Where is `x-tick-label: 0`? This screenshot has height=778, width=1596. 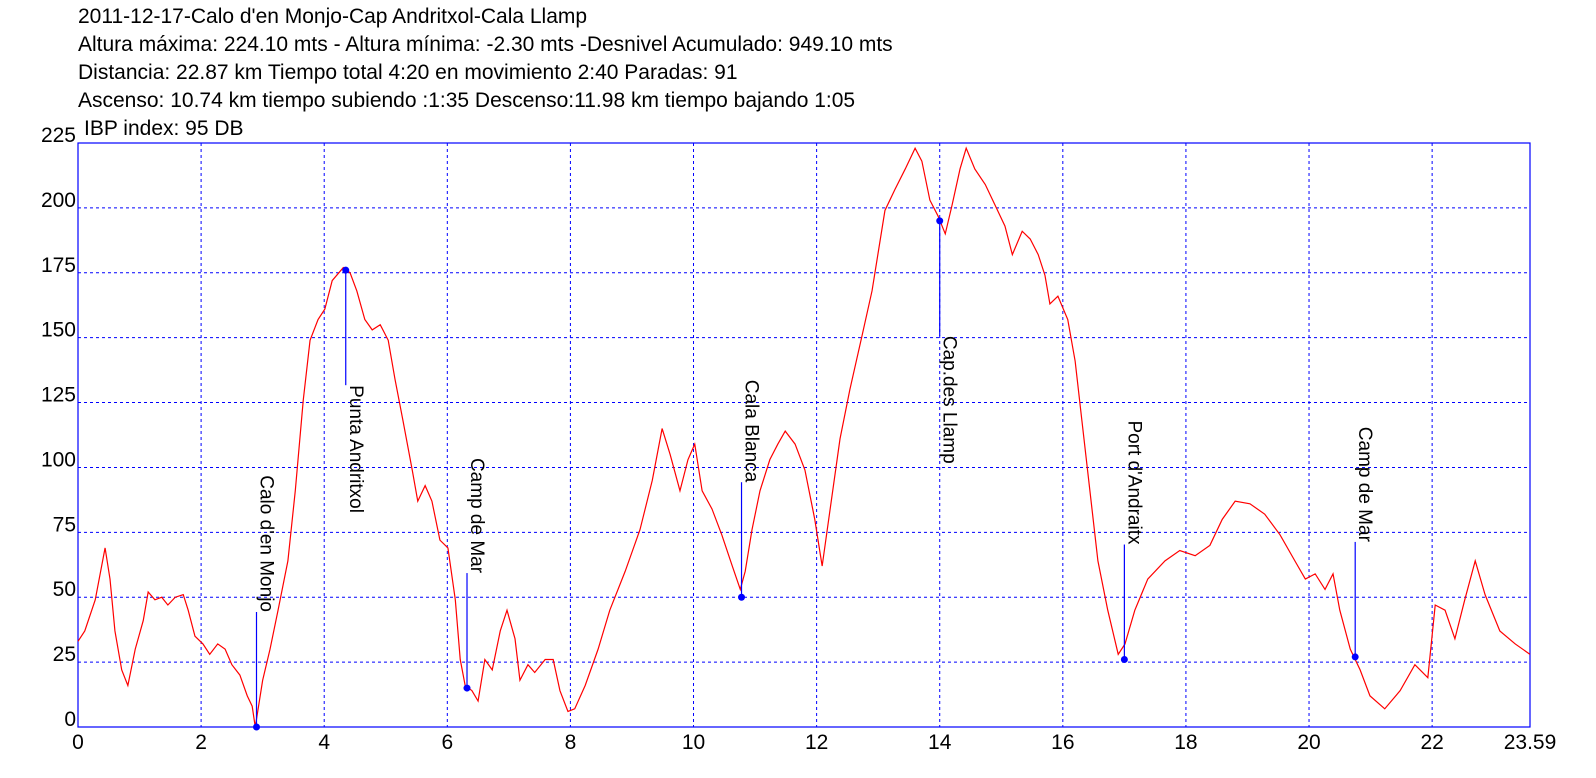 x-tick-label: 0 is located at coordinates (78, 742).